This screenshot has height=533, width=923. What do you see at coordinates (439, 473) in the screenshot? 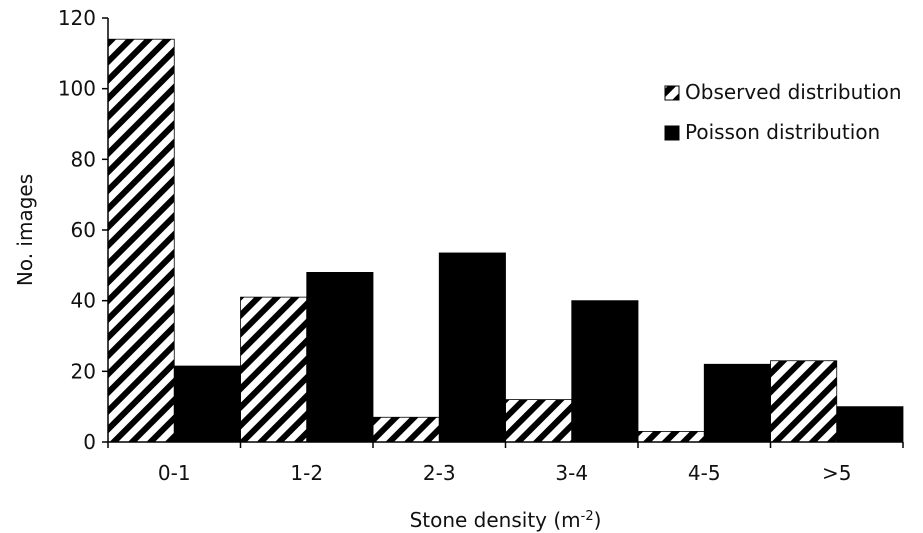
I see `x-tick-label: 2-3` at bounding box center [439, 473].